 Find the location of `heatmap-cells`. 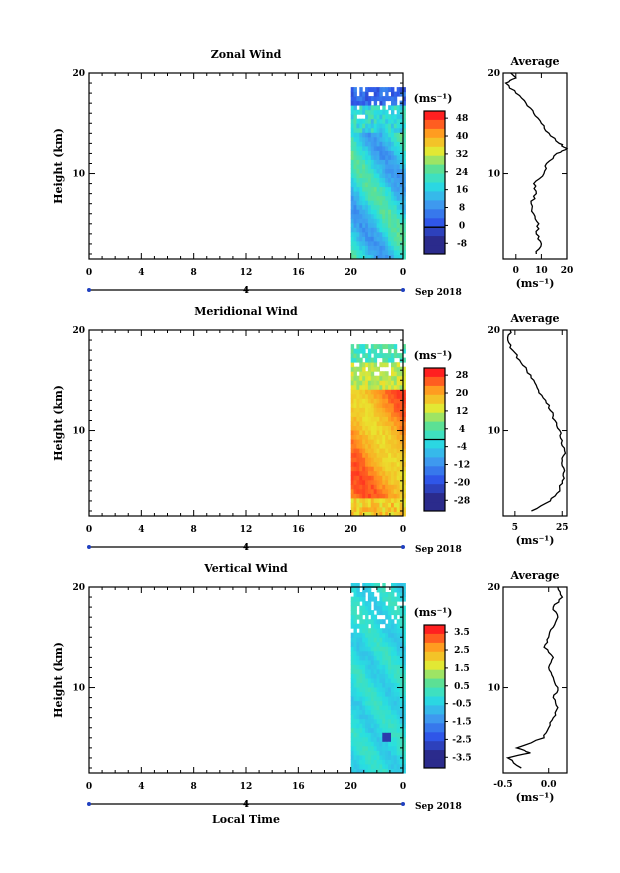

heatmap-cells is located at coordinates (378, 430).